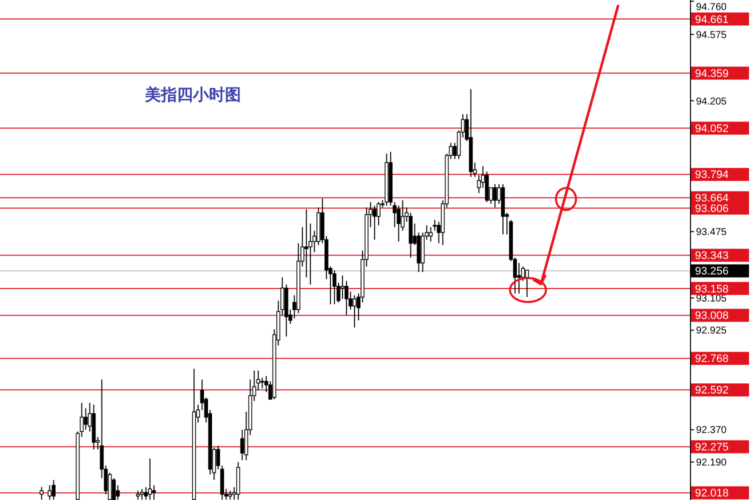 This screenshot has height=500, width=750. I want to click on y-tick-label: 94.760, so click(712, 7).